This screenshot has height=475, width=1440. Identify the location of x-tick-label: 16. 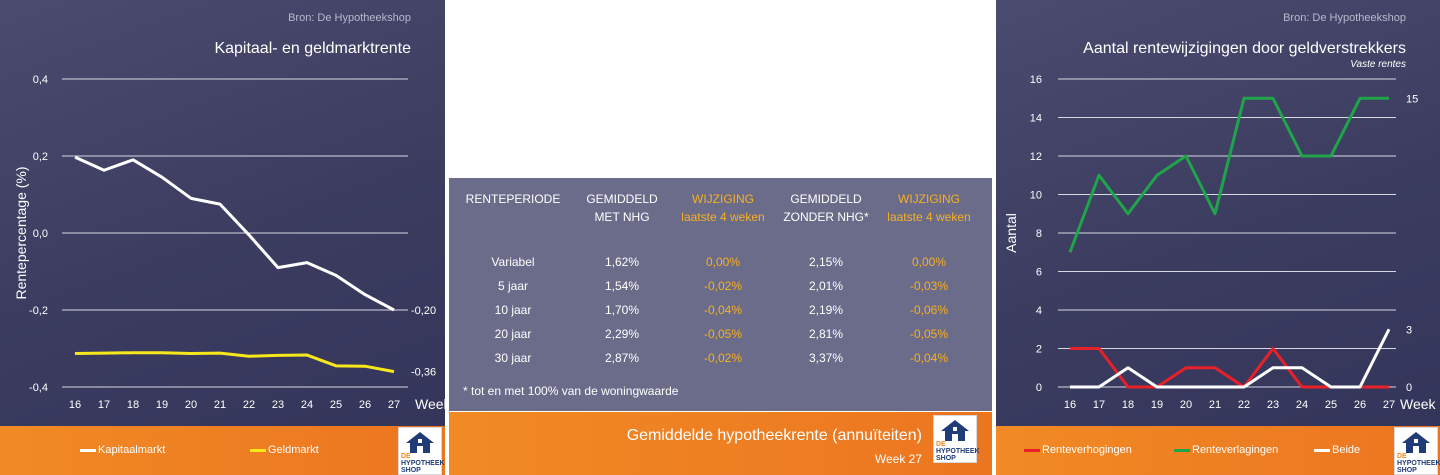
(75, 405).